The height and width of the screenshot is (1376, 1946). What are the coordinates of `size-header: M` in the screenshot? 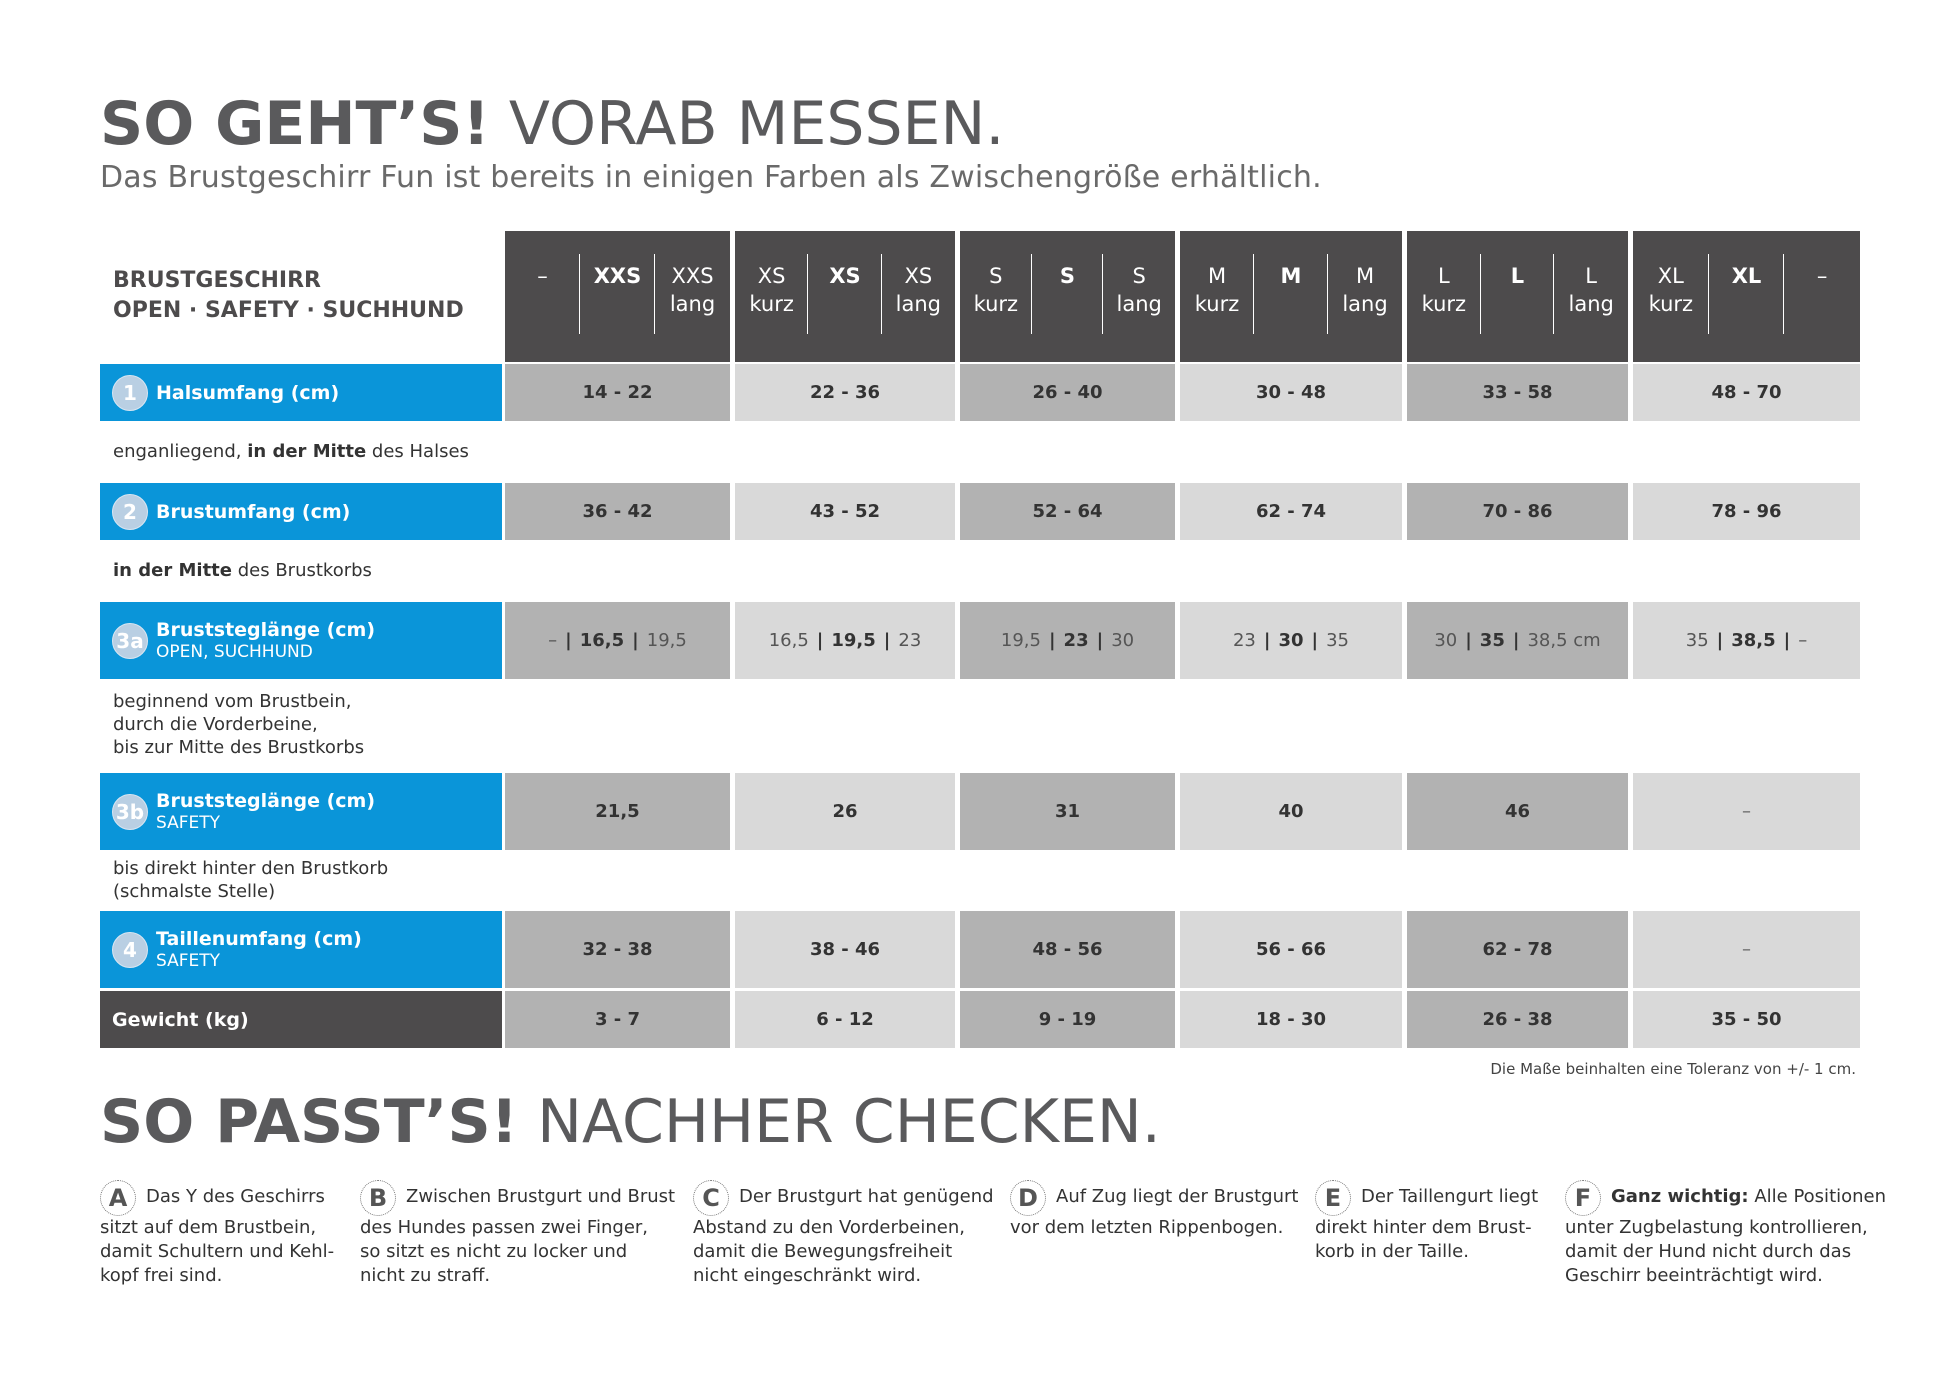 It's located at (1291, 276).